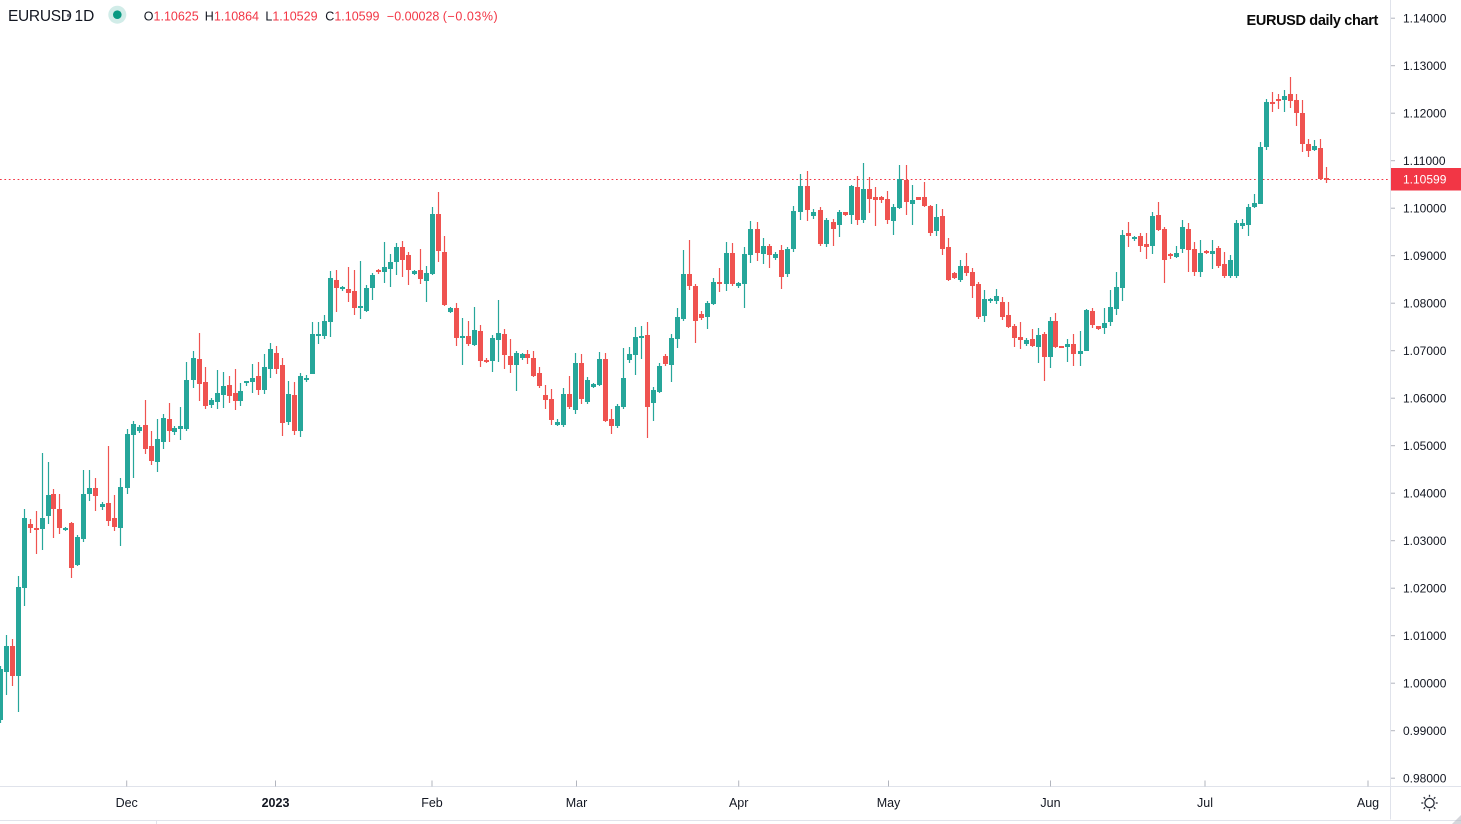 The height and width of the screenshot is (824, 1461). Describe the element at coordinates (1425, 493) in the screenshot. I see `svg-text: 1.04000` at that location.